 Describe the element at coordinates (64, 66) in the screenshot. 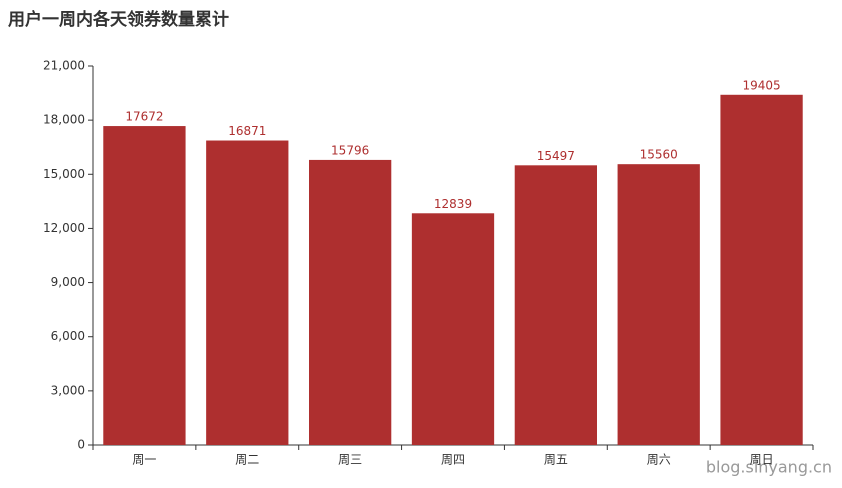

I see `y-tick-label: 21,000` at that location.